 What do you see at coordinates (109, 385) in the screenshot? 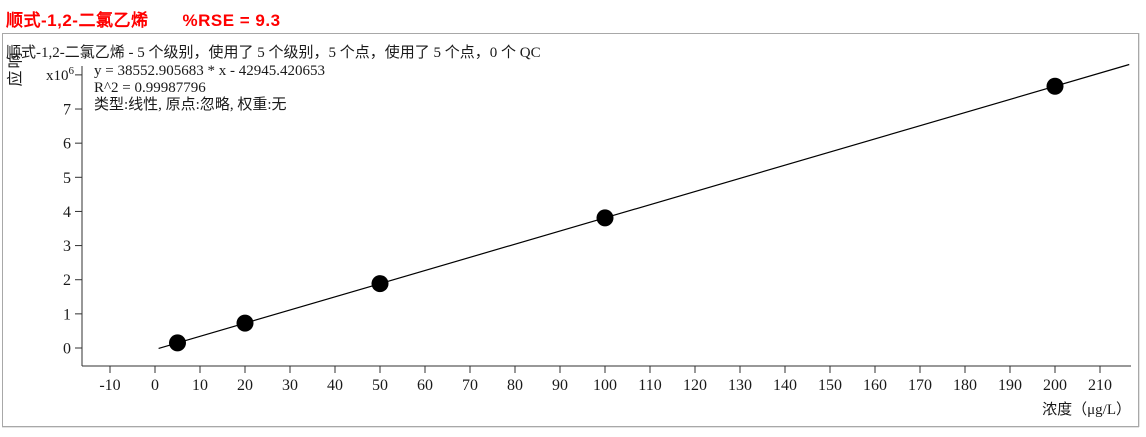
I see `x-tick-label: -10` at bounding box center [109, 385].